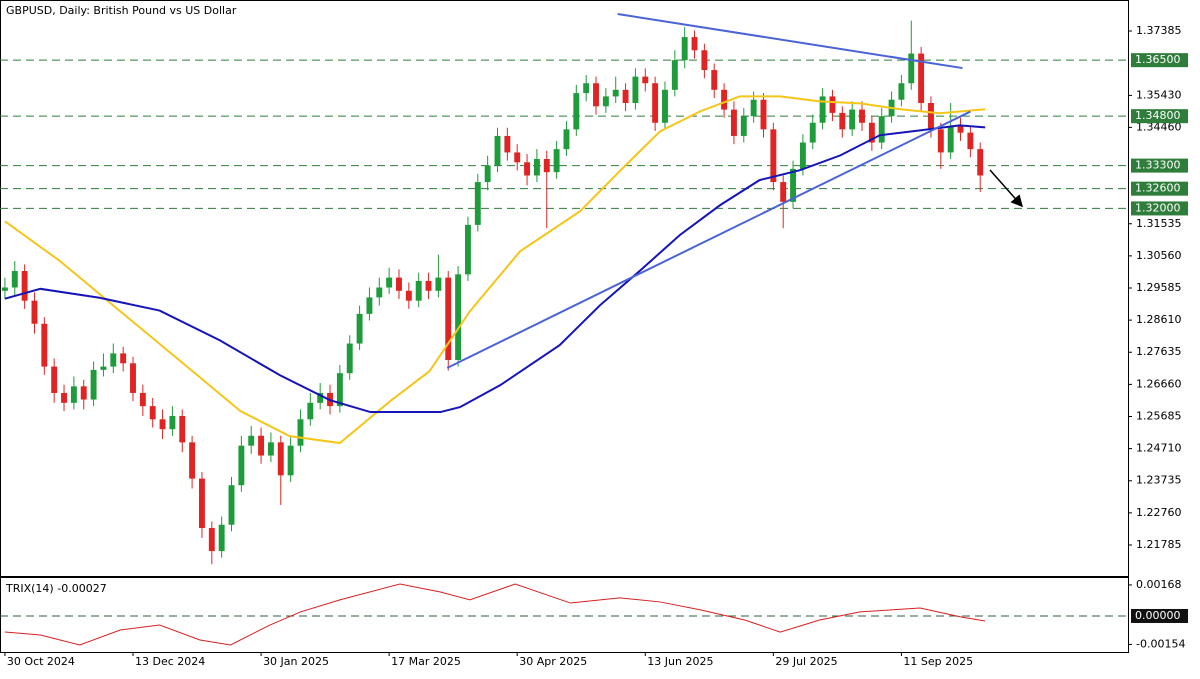 The height and width of the screenshot is (679, 1200). I want to click on y-tick-label: 1.24710, so click(1159, 448).